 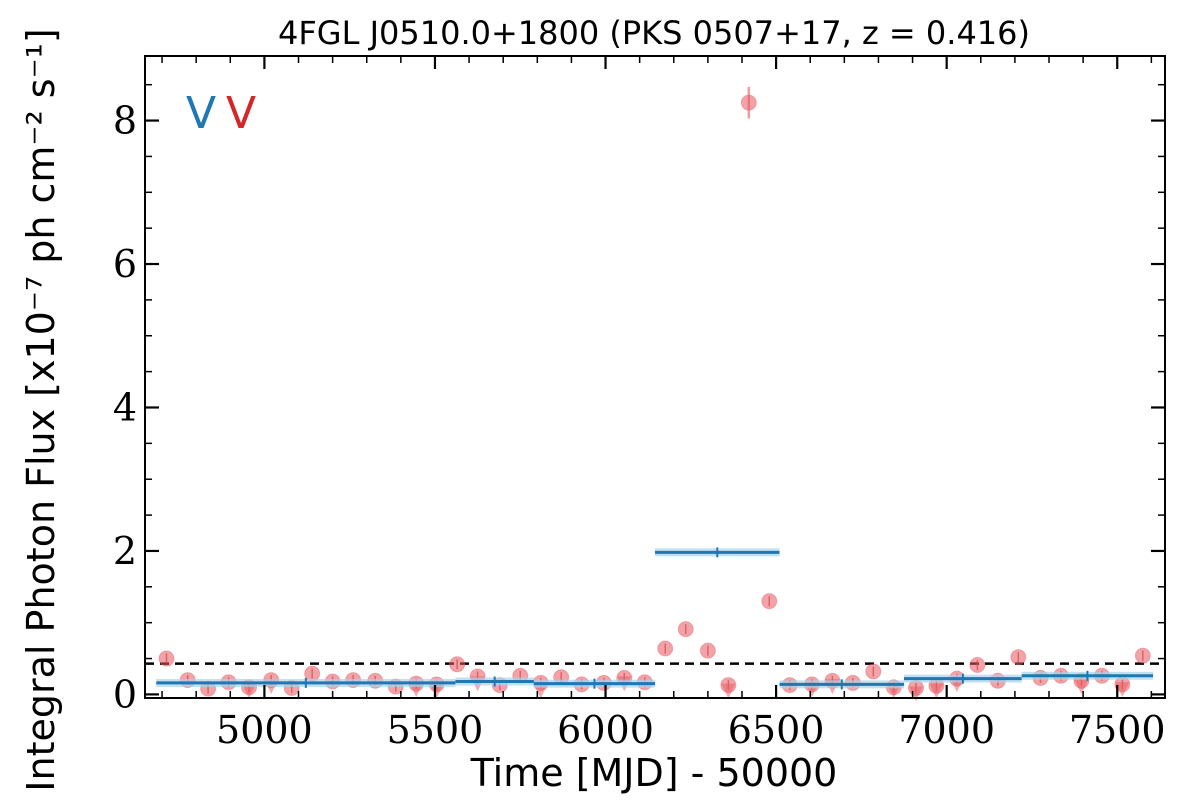 What do you see at coordinates (125, 264) in the screenshot?
I see `y-tick-label: 6` at bounding box center [125, 264].